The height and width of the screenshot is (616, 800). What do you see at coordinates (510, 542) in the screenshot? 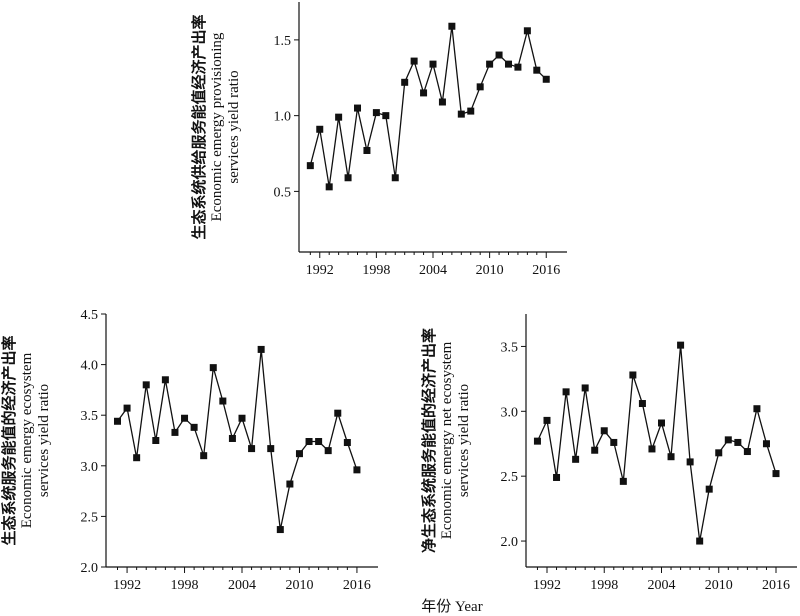
I see `y-tick-label: 2.0` at bounding box center [510, 542].